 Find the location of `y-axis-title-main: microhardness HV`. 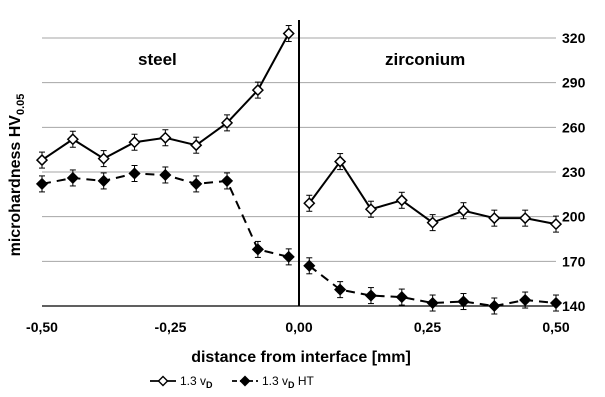

y-axis-title-main: microhardness HV is located at coordinates (15, 186).